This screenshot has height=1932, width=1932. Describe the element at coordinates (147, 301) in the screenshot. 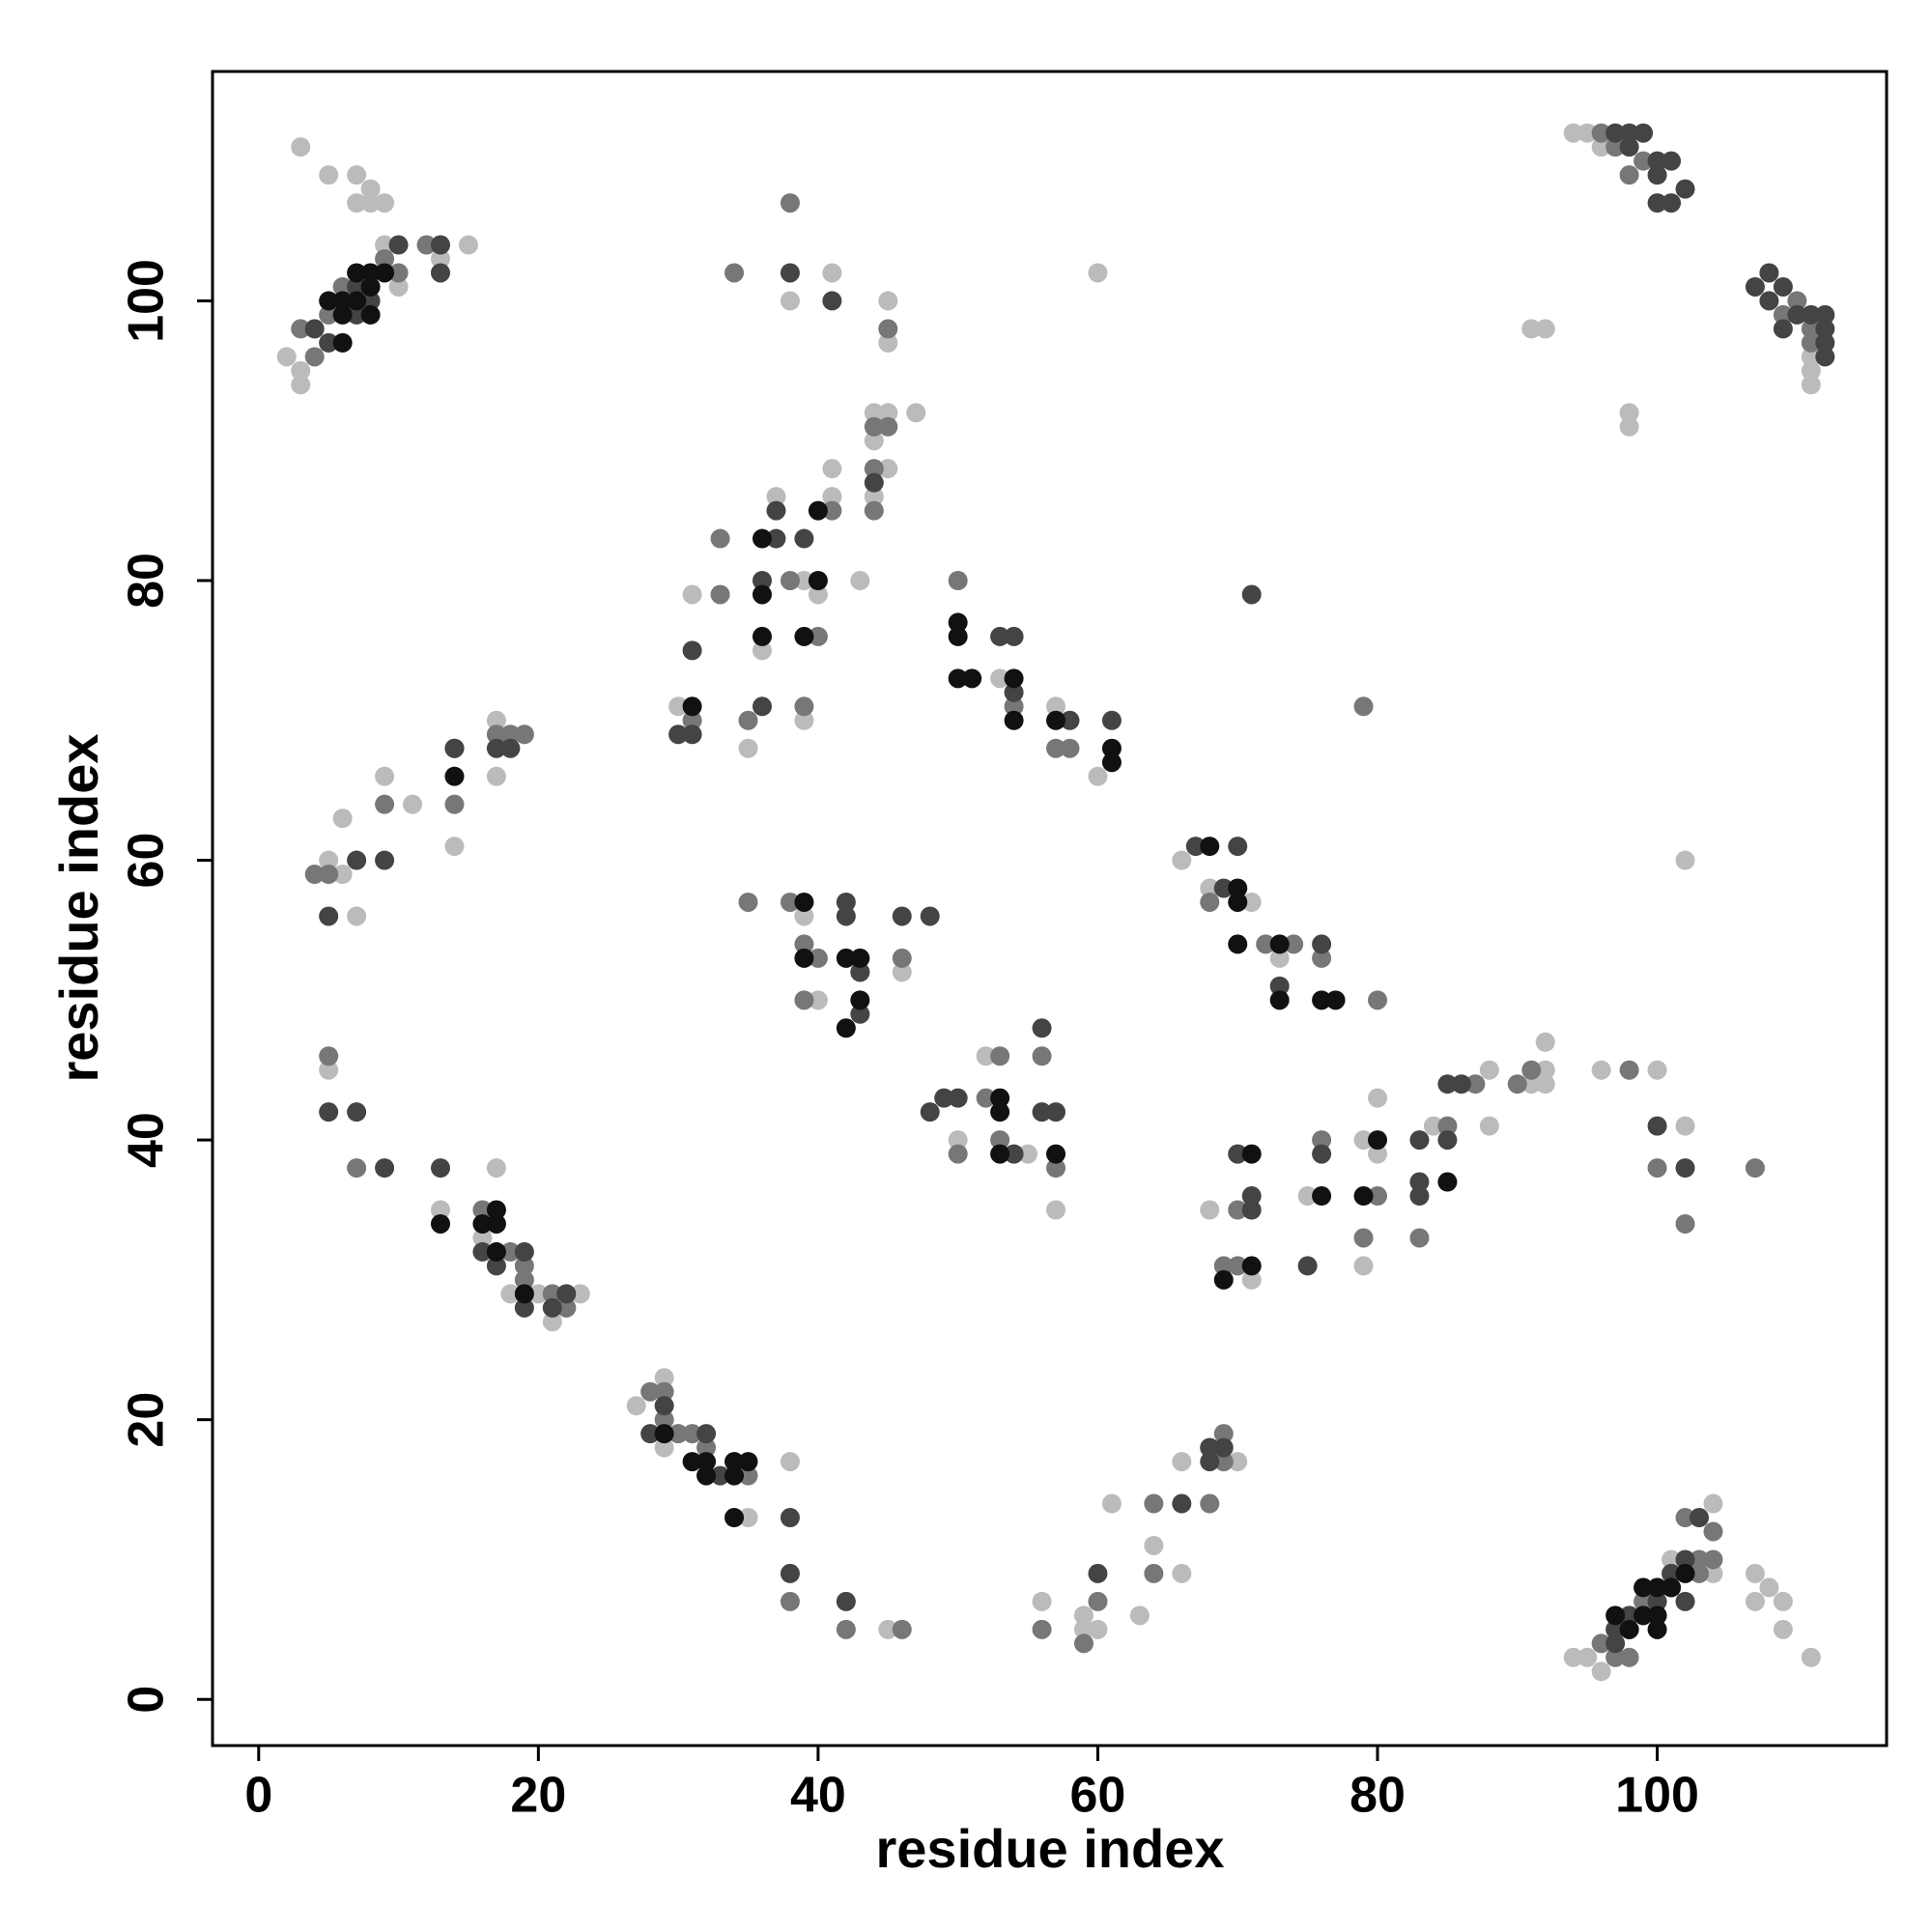

I see `y-tick-label: 100` at that location.